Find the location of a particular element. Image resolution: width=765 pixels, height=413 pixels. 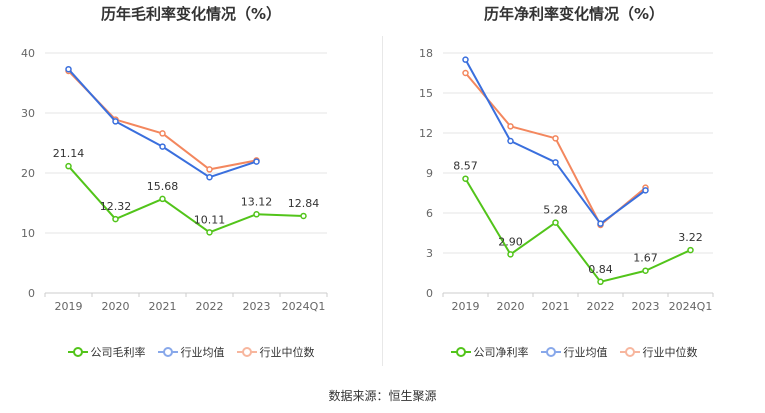

y-tick-label: 30 is located at coordinates (28, 113).